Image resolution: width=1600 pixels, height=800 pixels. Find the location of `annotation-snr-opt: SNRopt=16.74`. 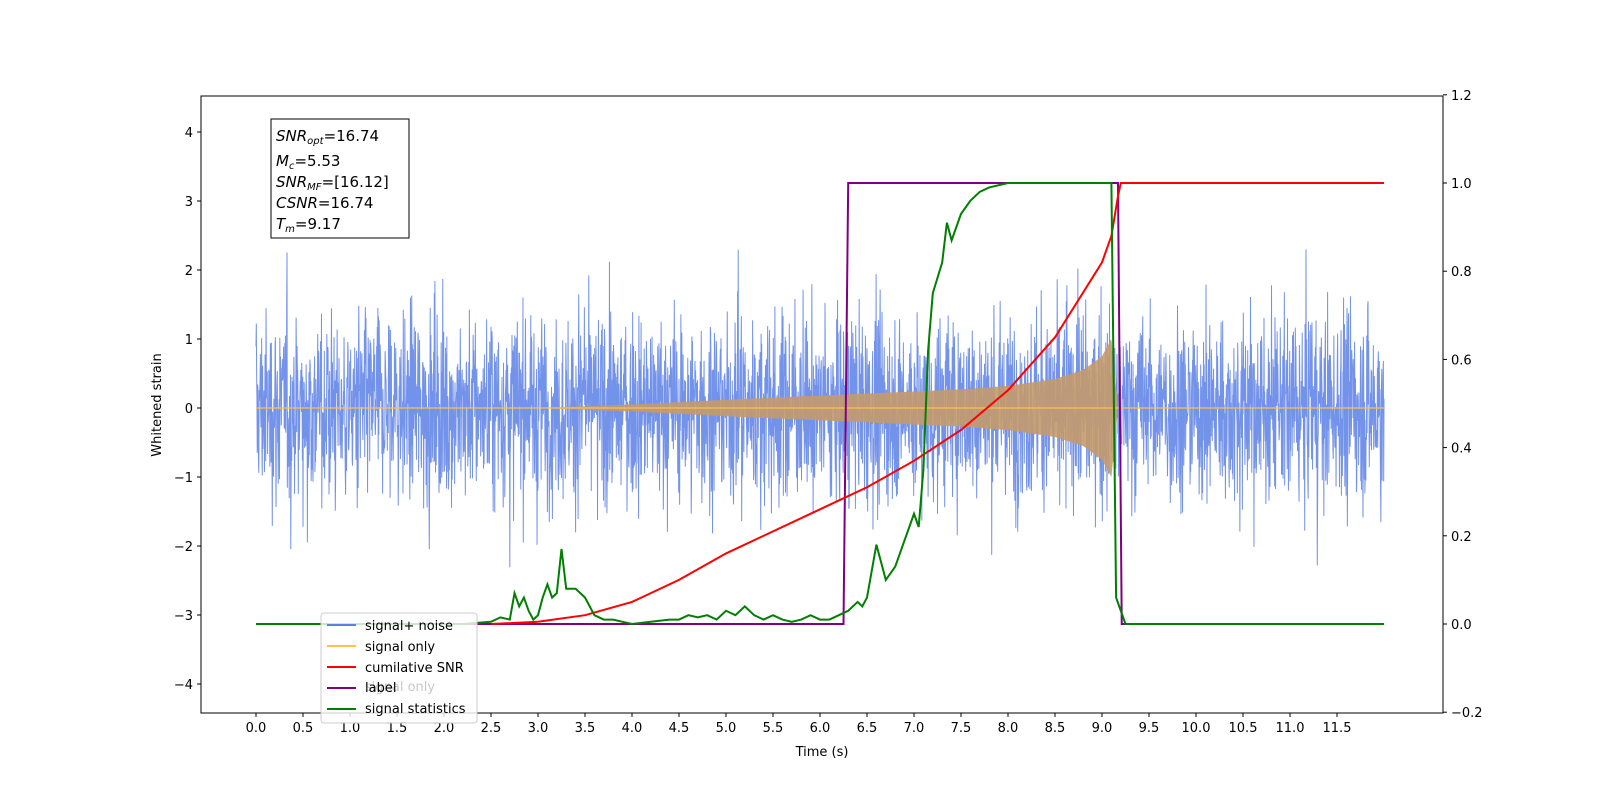

annotation-snr-opt: SNRopt=16.74 is located at coordinates (327, 137).